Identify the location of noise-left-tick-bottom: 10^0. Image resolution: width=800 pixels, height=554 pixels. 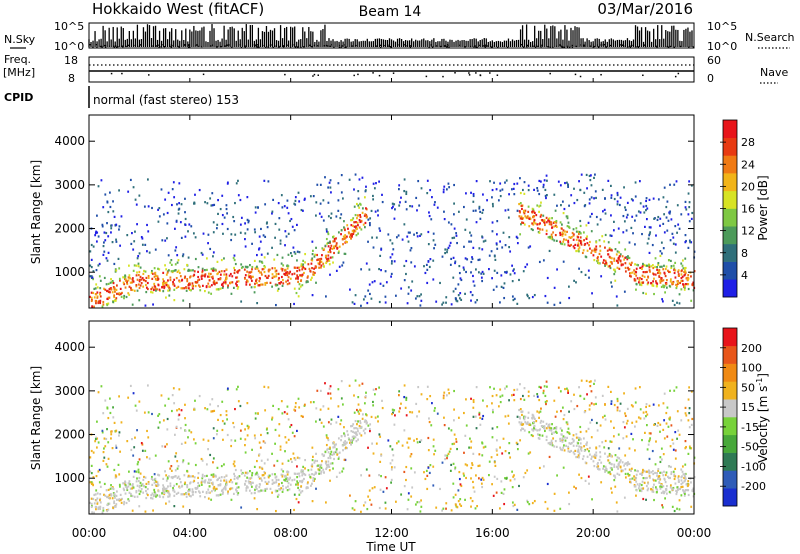
(69, 46).